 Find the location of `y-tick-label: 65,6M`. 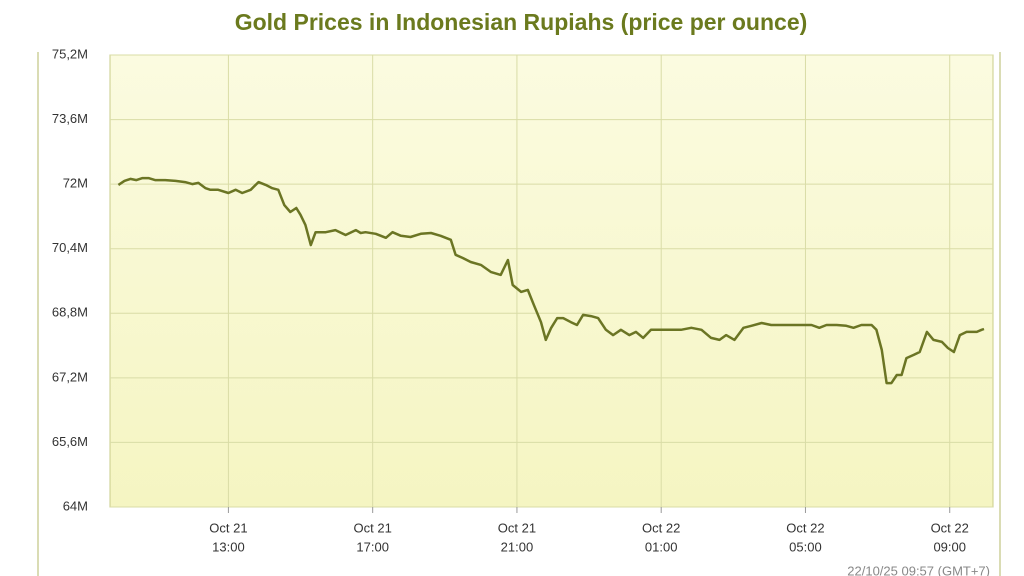

y-tick-label: 65,6M is located at coordinates (70, 441).